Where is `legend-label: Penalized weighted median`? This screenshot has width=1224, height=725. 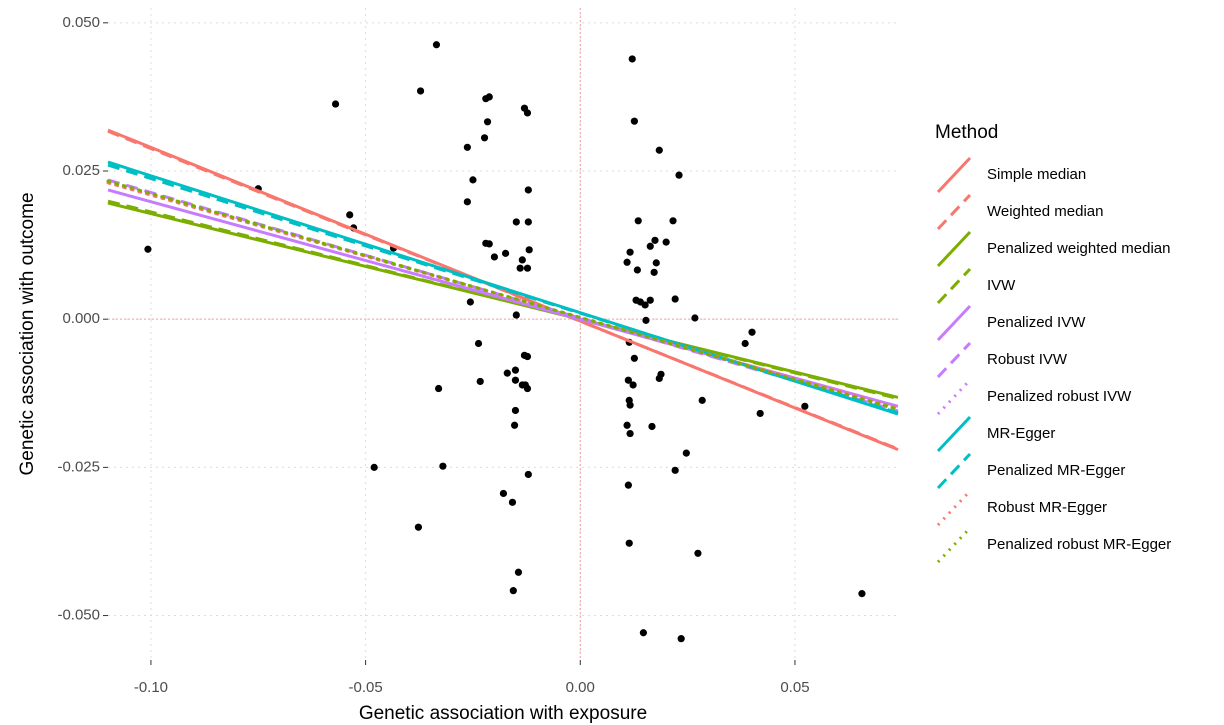
legend-label: Penalized weighted median is located at coordinates (1078, 248).